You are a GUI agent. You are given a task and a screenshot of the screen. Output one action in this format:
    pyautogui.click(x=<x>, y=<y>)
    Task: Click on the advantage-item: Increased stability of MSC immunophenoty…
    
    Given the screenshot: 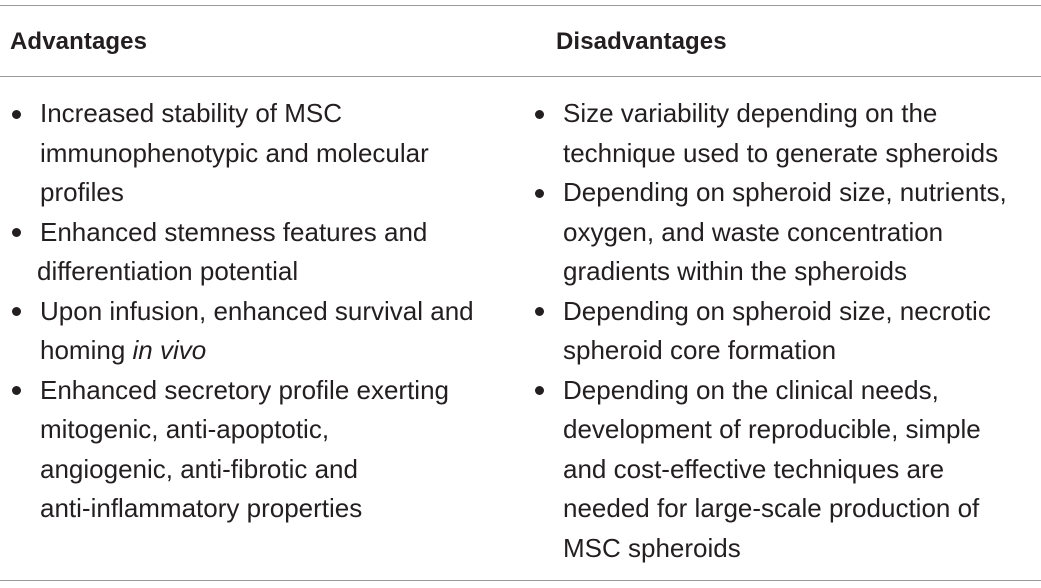 What is the action you would take?
    pyautogui.click(x=270, y=153)
    